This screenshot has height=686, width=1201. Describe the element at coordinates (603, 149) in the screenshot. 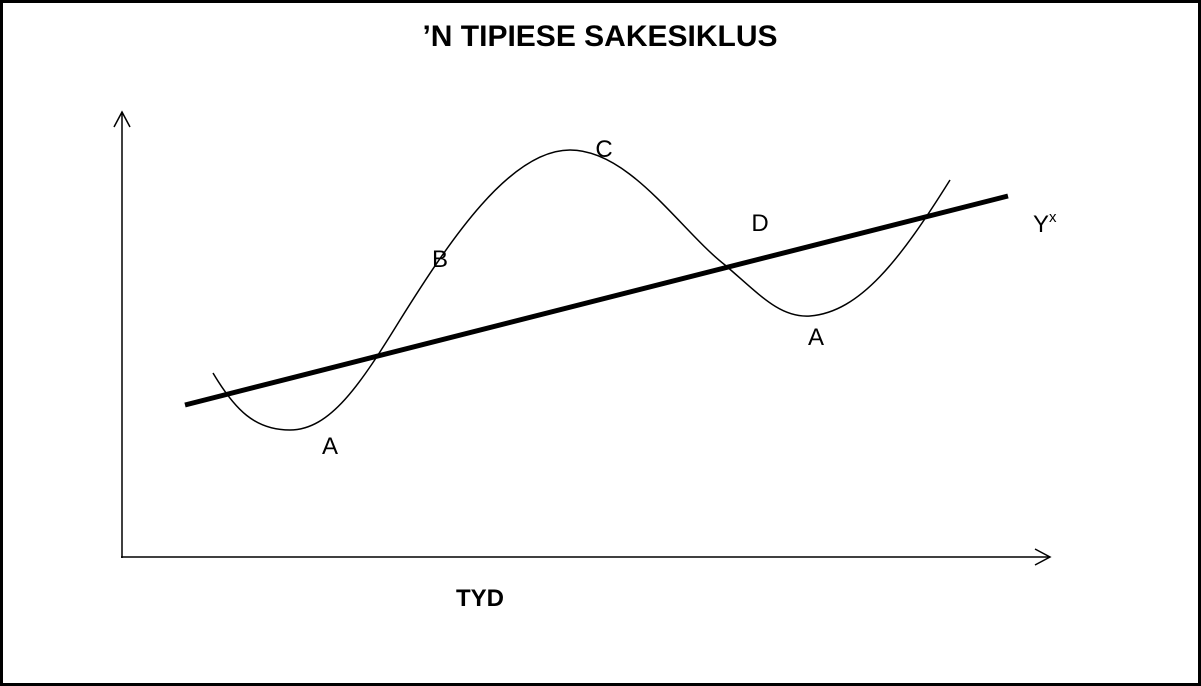

I see `point-label: C` at that location.